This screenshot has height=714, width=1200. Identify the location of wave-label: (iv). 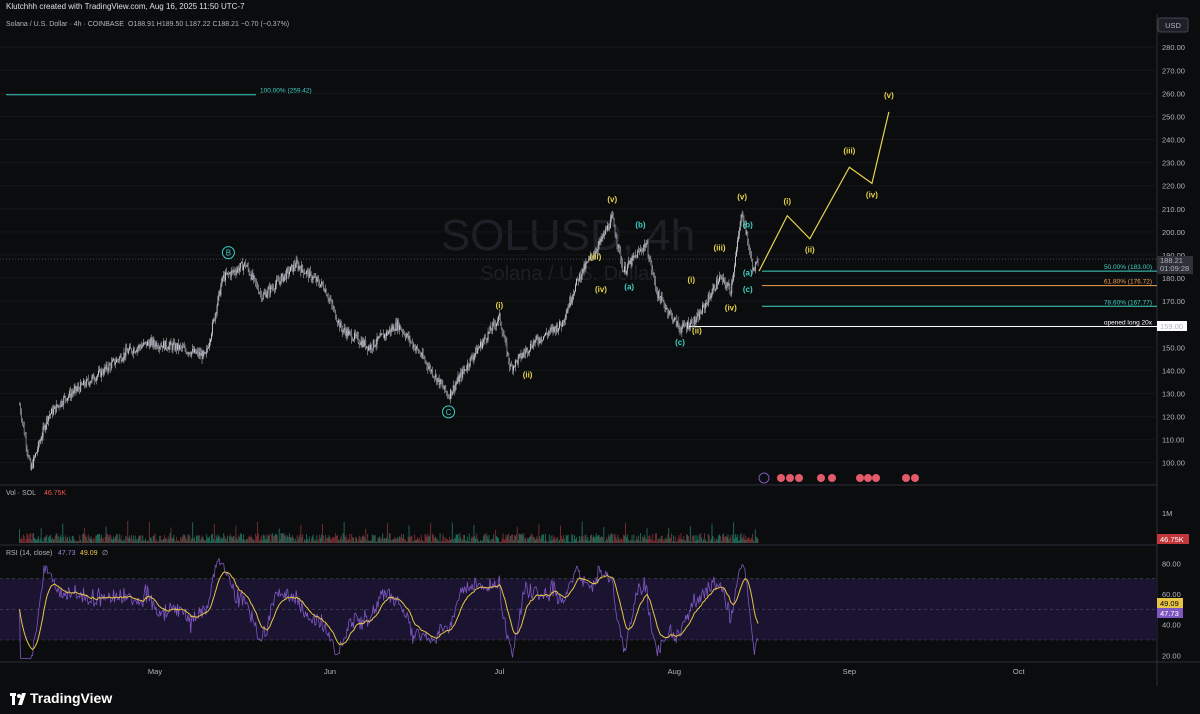
(601, 289).